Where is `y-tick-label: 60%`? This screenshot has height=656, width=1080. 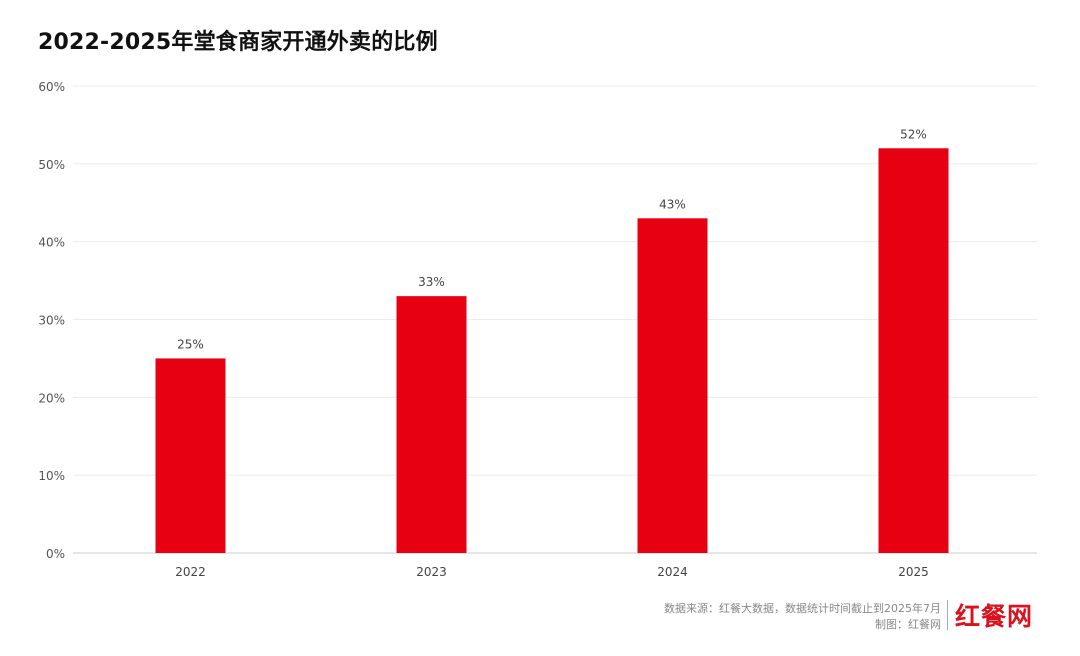 y-tick-label: 60% is located at coordinates (51, 87).